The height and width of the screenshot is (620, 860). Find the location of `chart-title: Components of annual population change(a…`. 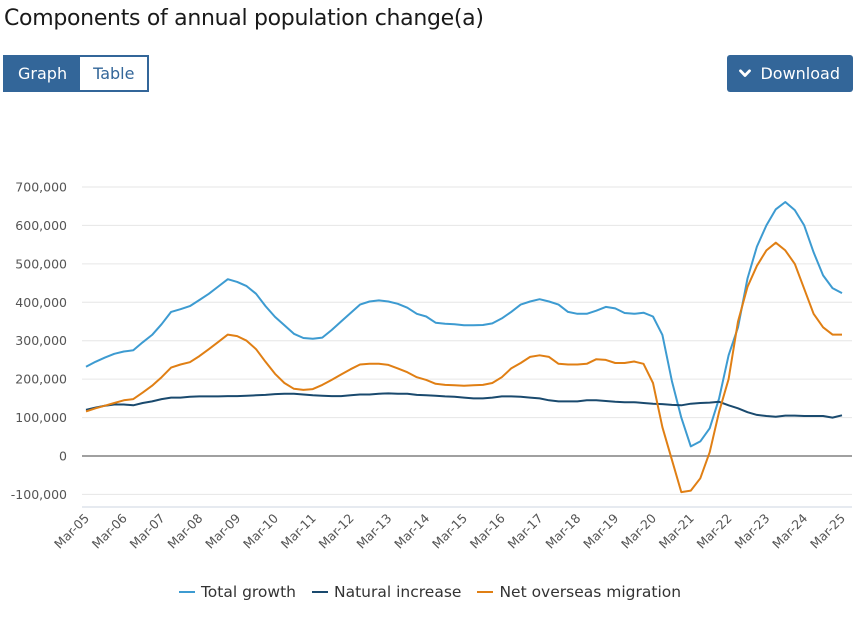

chart-title: Components of annual population change(a… is located at coordinates (244, 18).